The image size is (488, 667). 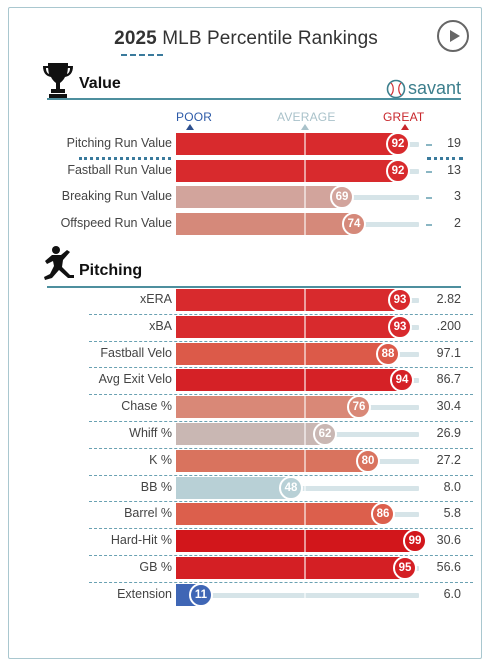 What do you see at coordinates (141, 540) in the screenshot?
I see `metric-label: Hard-Hit %` at bounding box center [141, 540].